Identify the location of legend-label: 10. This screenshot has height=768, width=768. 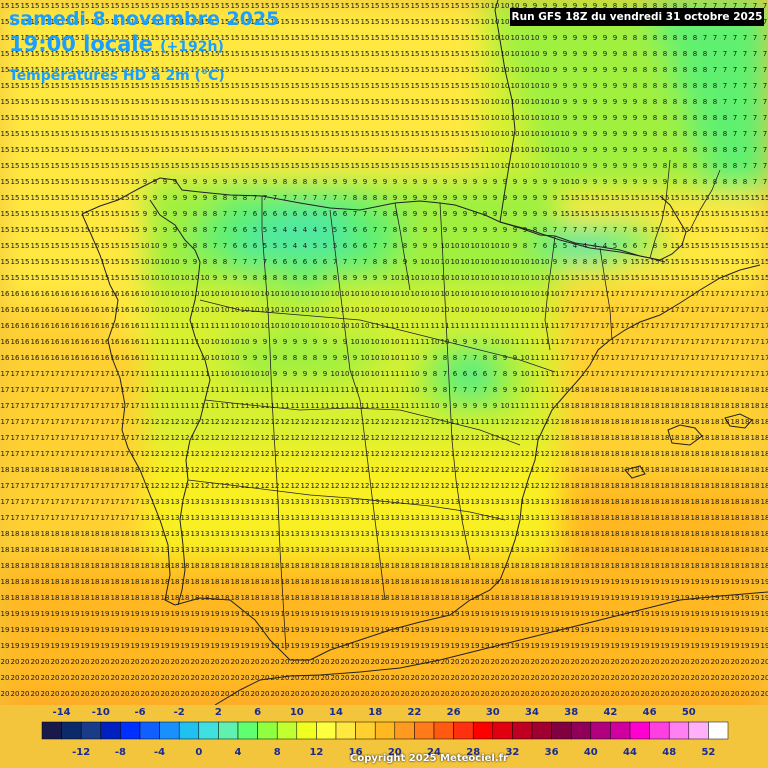
(297, 712).